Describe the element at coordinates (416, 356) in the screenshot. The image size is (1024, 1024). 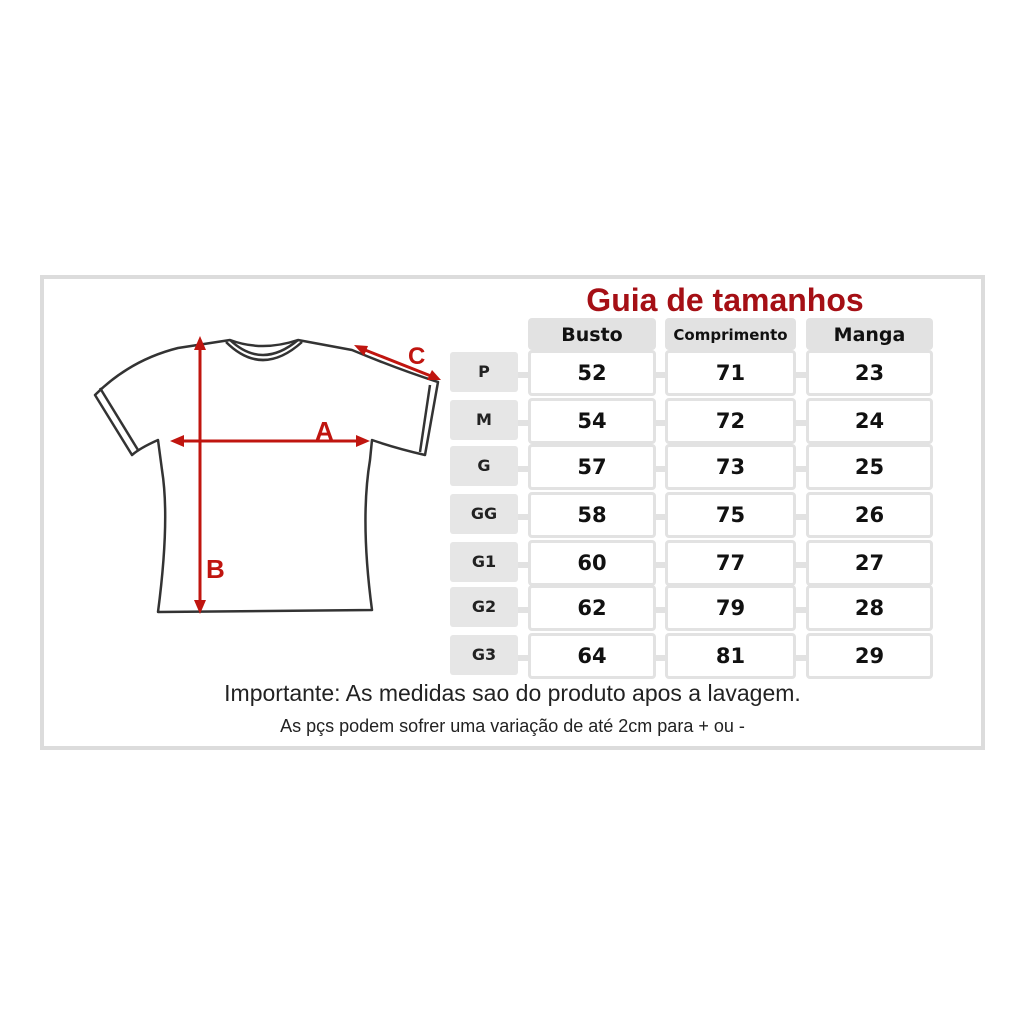
I see `label-c: C` at that location.